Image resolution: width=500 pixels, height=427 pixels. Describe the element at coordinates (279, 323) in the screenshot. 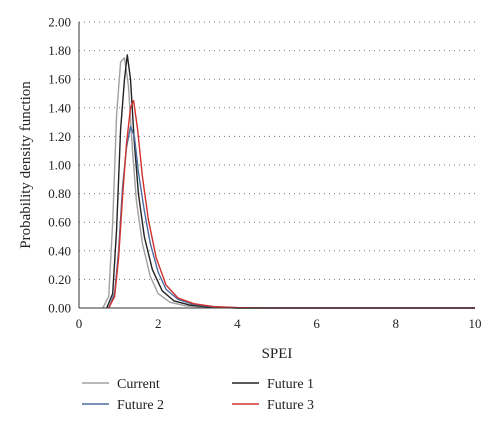

I see `x-tick-labels: 0 2 4 6 8 10` at that location.